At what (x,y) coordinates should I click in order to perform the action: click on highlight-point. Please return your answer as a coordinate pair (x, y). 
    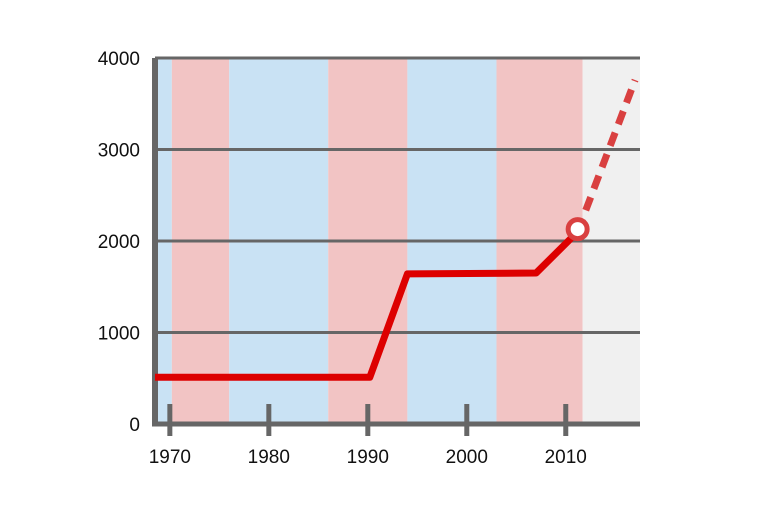
    Looking at the image, I should click on (577, 229).